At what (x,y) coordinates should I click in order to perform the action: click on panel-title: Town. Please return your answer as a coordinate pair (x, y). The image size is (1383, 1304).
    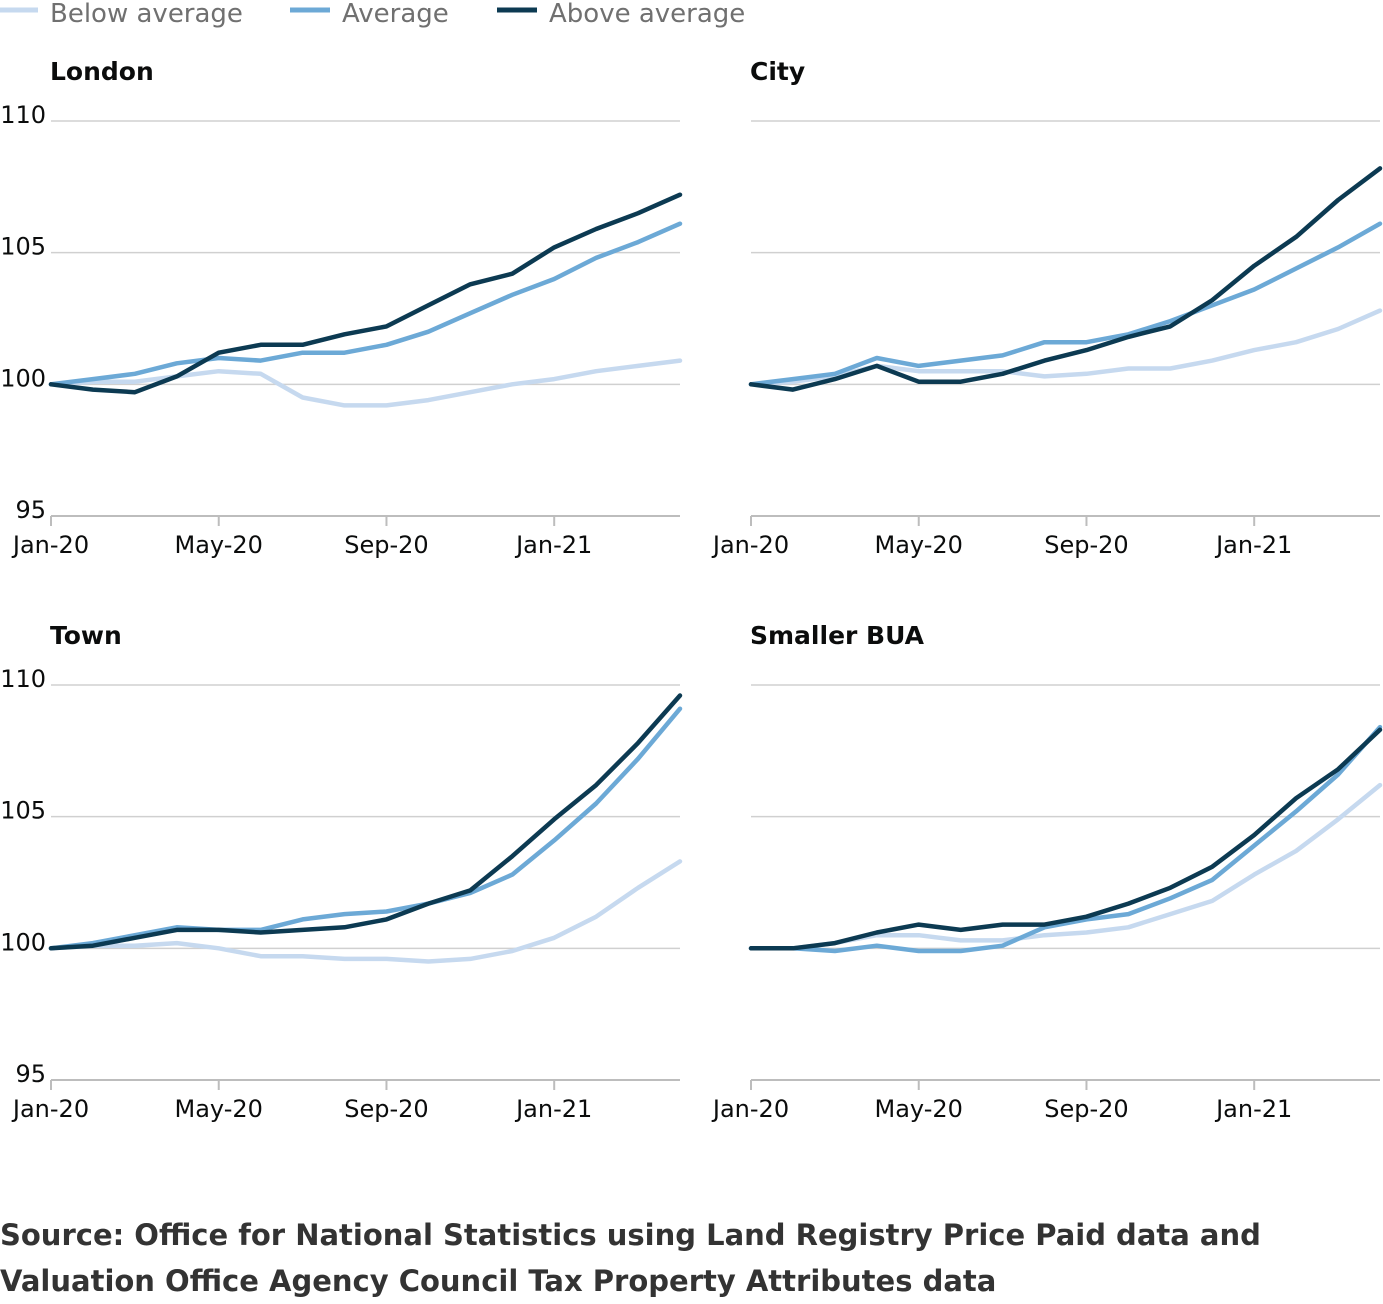
    Looking at the image, I should click on (86, 635).